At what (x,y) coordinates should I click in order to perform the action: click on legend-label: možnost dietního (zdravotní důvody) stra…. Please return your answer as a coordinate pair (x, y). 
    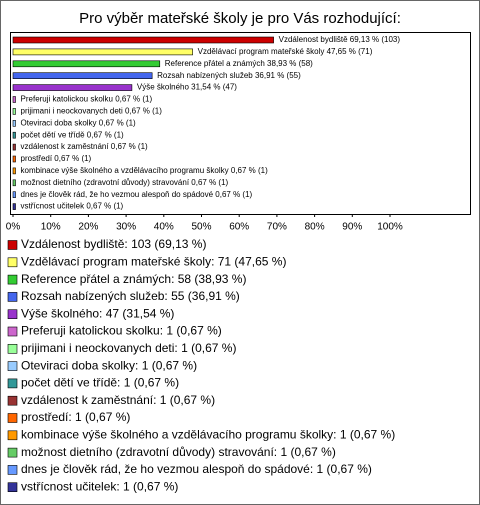
    Looking at the image, I should click on (178, 452).